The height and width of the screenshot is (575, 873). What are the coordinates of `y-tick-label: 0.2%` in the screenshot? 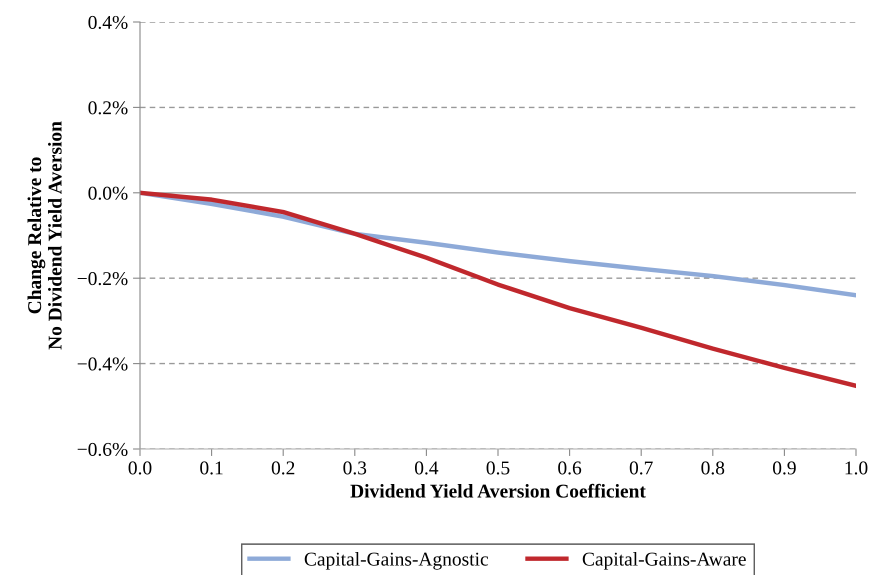 It's located at (108, 107).